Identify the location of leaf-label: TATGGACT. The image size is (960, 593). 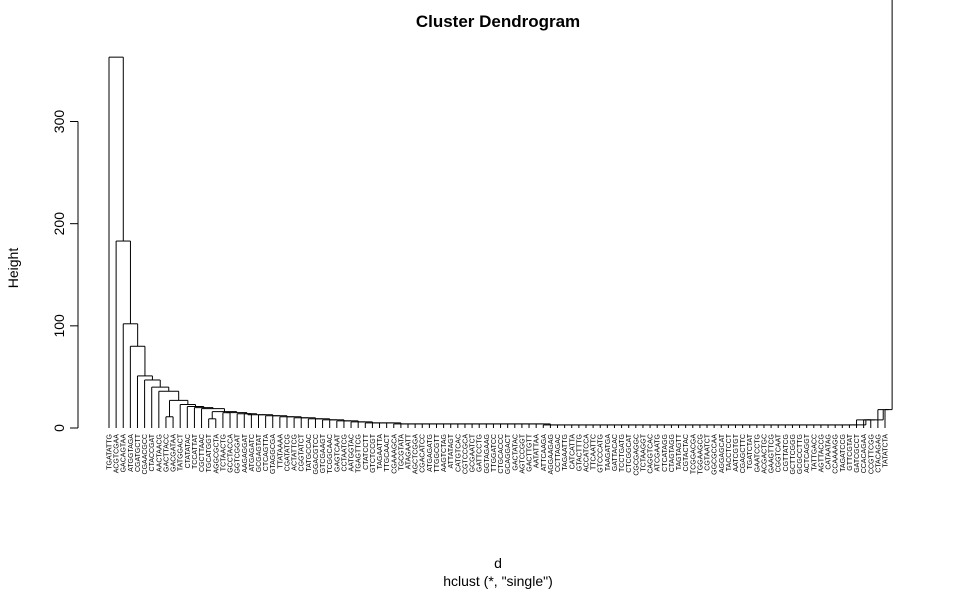
(181, 452).